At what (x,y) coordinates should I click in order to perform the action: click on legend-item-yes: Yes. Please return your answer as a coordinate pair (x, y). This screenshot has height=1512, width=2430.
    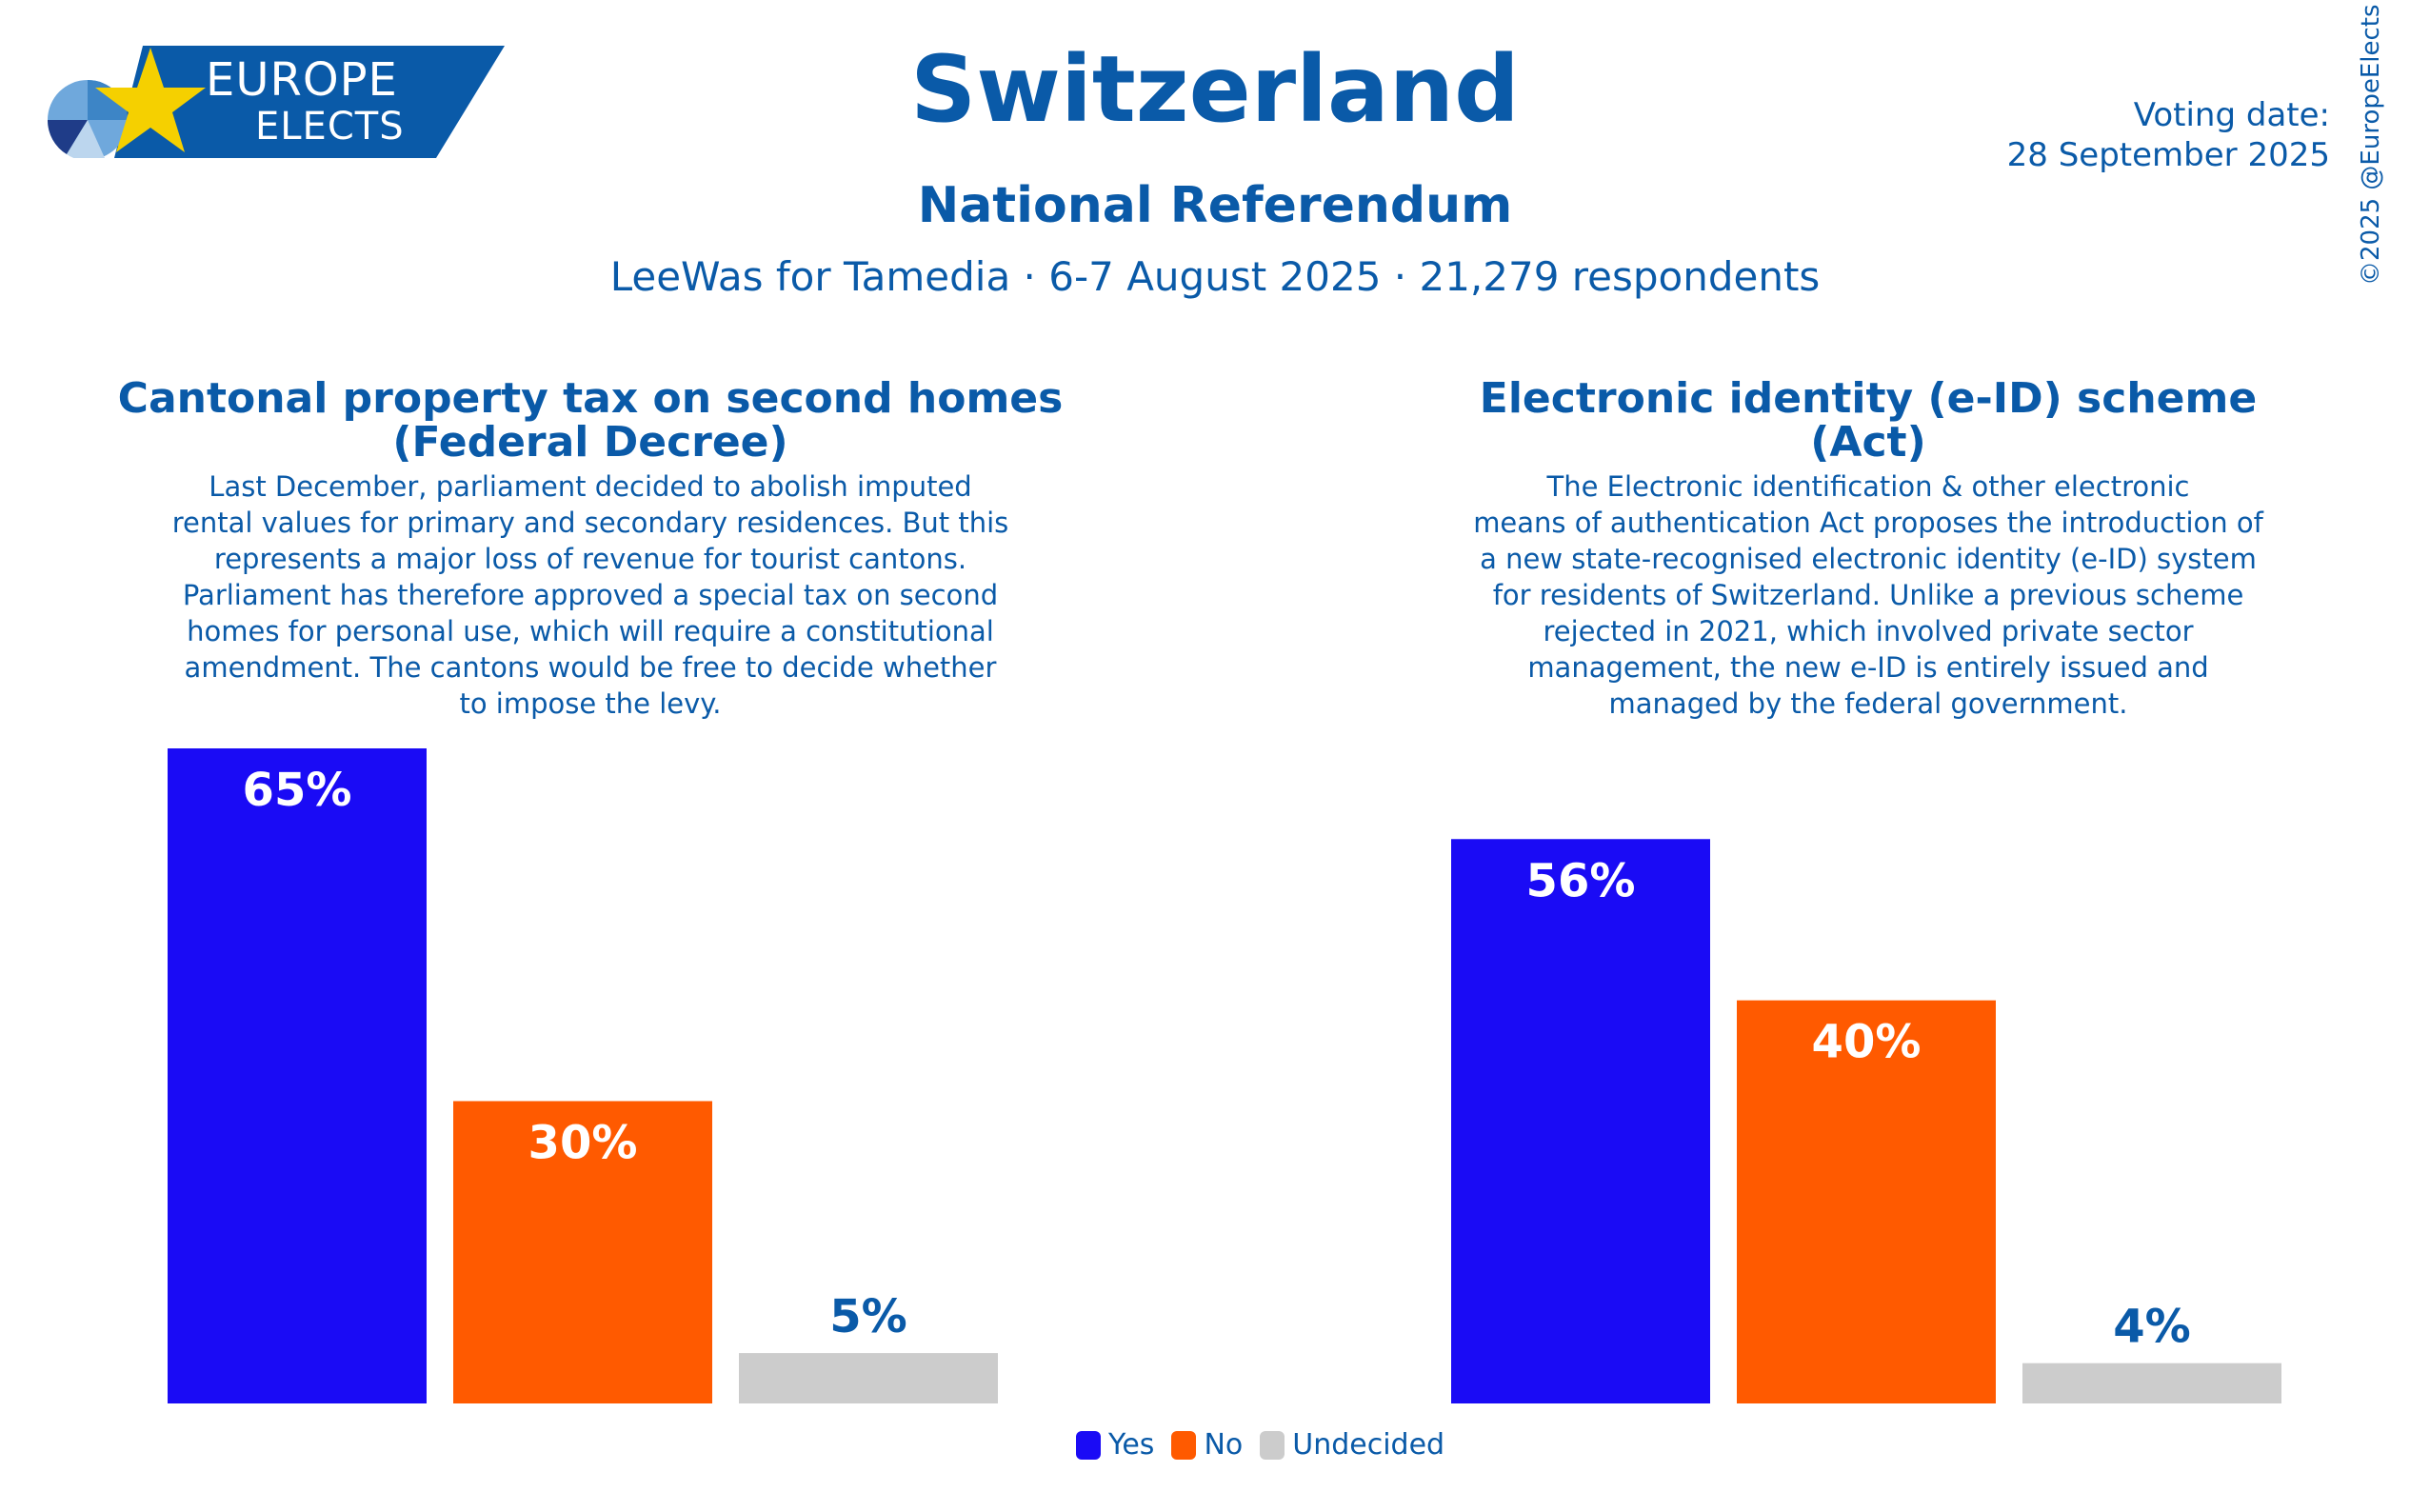
    Looking at the image, I should click on (1115, 1445).